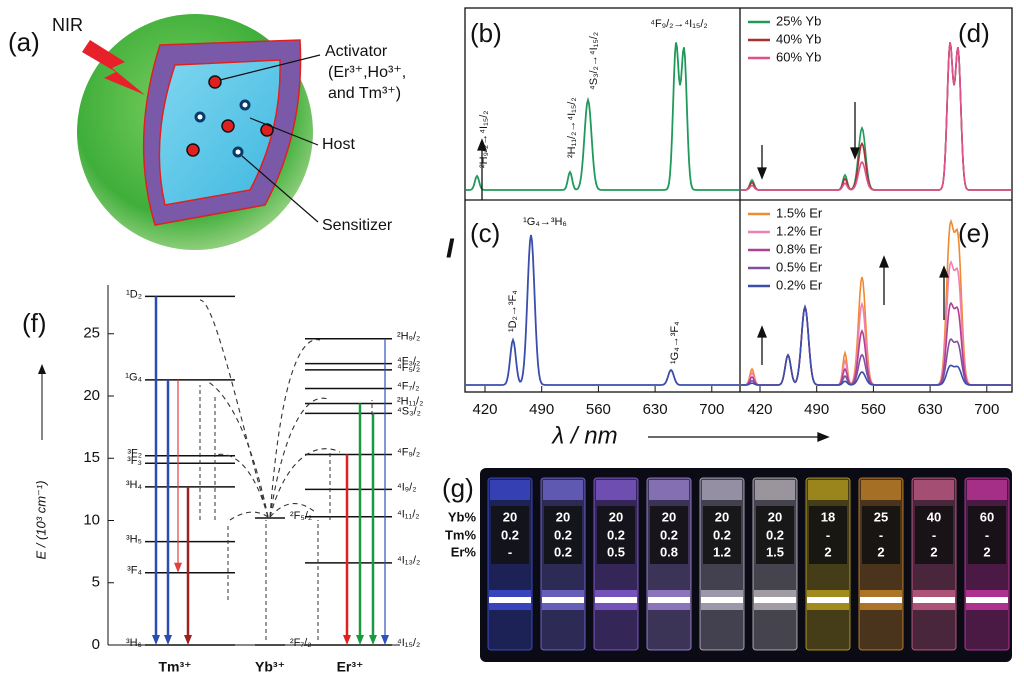 This screenshot has height=686, width=1024. What do you see at coordinates (669, 551) in the screenshot?
I see `cell: 0.8` at bounding box center [669, 551].